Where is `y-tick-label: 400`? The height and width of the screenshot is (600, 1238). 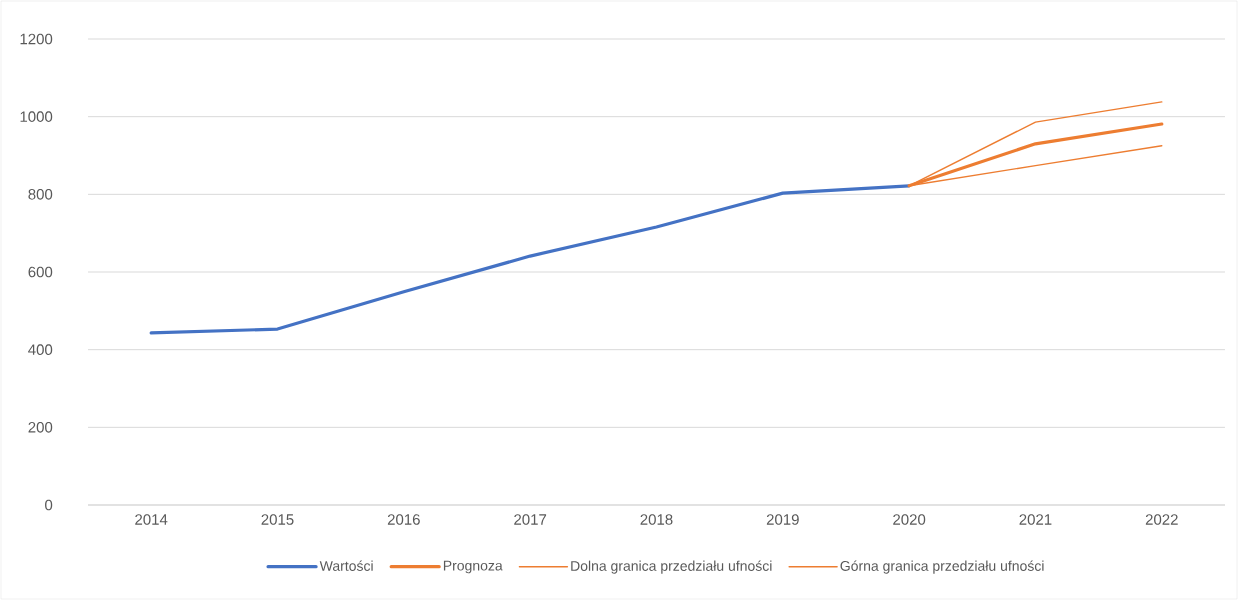 y-tick-label: 400 is located at coordinates (40, 349).